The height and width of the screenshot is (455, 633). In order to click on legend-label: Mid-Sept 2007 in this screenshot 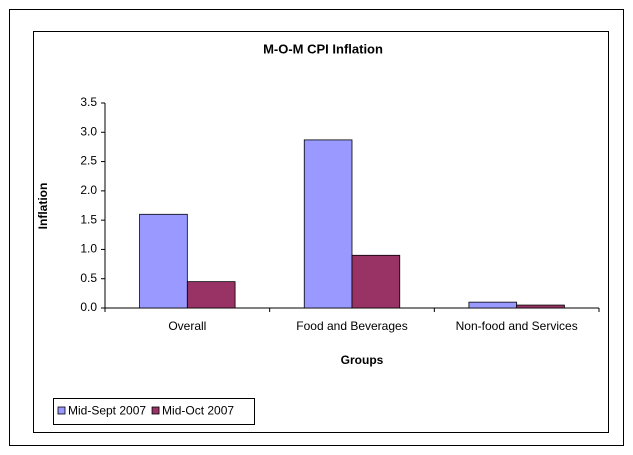, I will do `click(107, 411)`.